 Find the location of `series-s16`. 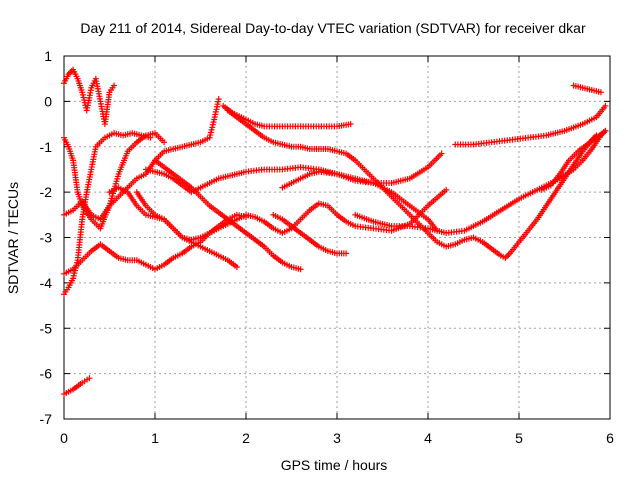

series-s16 is located at coordinates (530, 125).